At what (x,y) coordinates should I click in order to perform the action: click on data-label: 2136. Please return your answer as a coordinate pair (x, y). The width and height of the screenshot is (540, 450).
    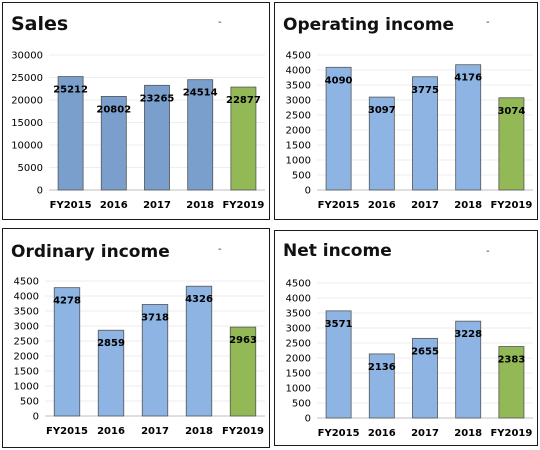
    Looking at the image, I should click on (382, 367).